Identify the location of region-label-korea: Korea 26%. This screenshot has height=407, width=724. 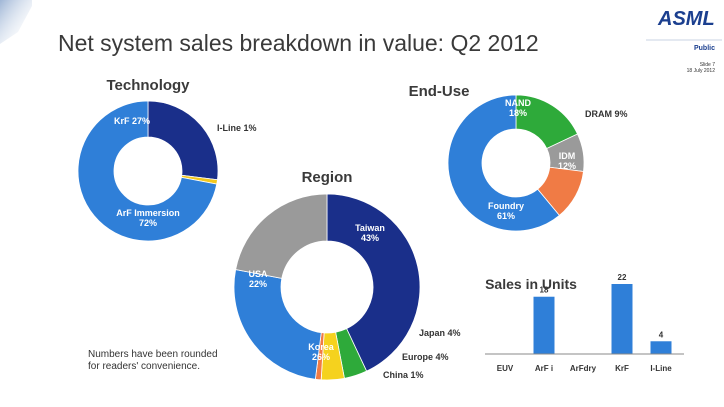
(321, 352).